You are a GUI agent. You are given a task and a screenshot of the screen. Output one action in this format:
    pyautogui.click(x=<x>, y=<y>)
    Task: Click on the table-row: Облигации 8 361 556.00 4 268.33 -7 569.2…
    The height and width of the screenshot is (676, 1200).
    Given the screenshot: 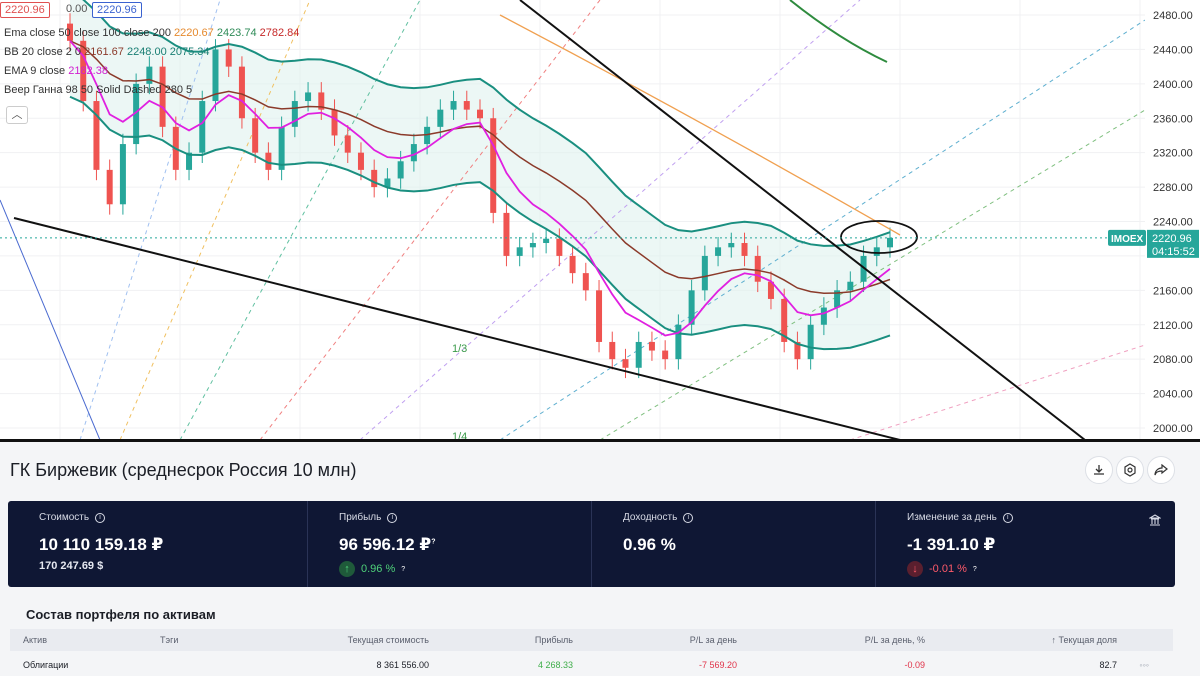 What is the action you would take?
    pyautogui.click(x=591, y=665)
    